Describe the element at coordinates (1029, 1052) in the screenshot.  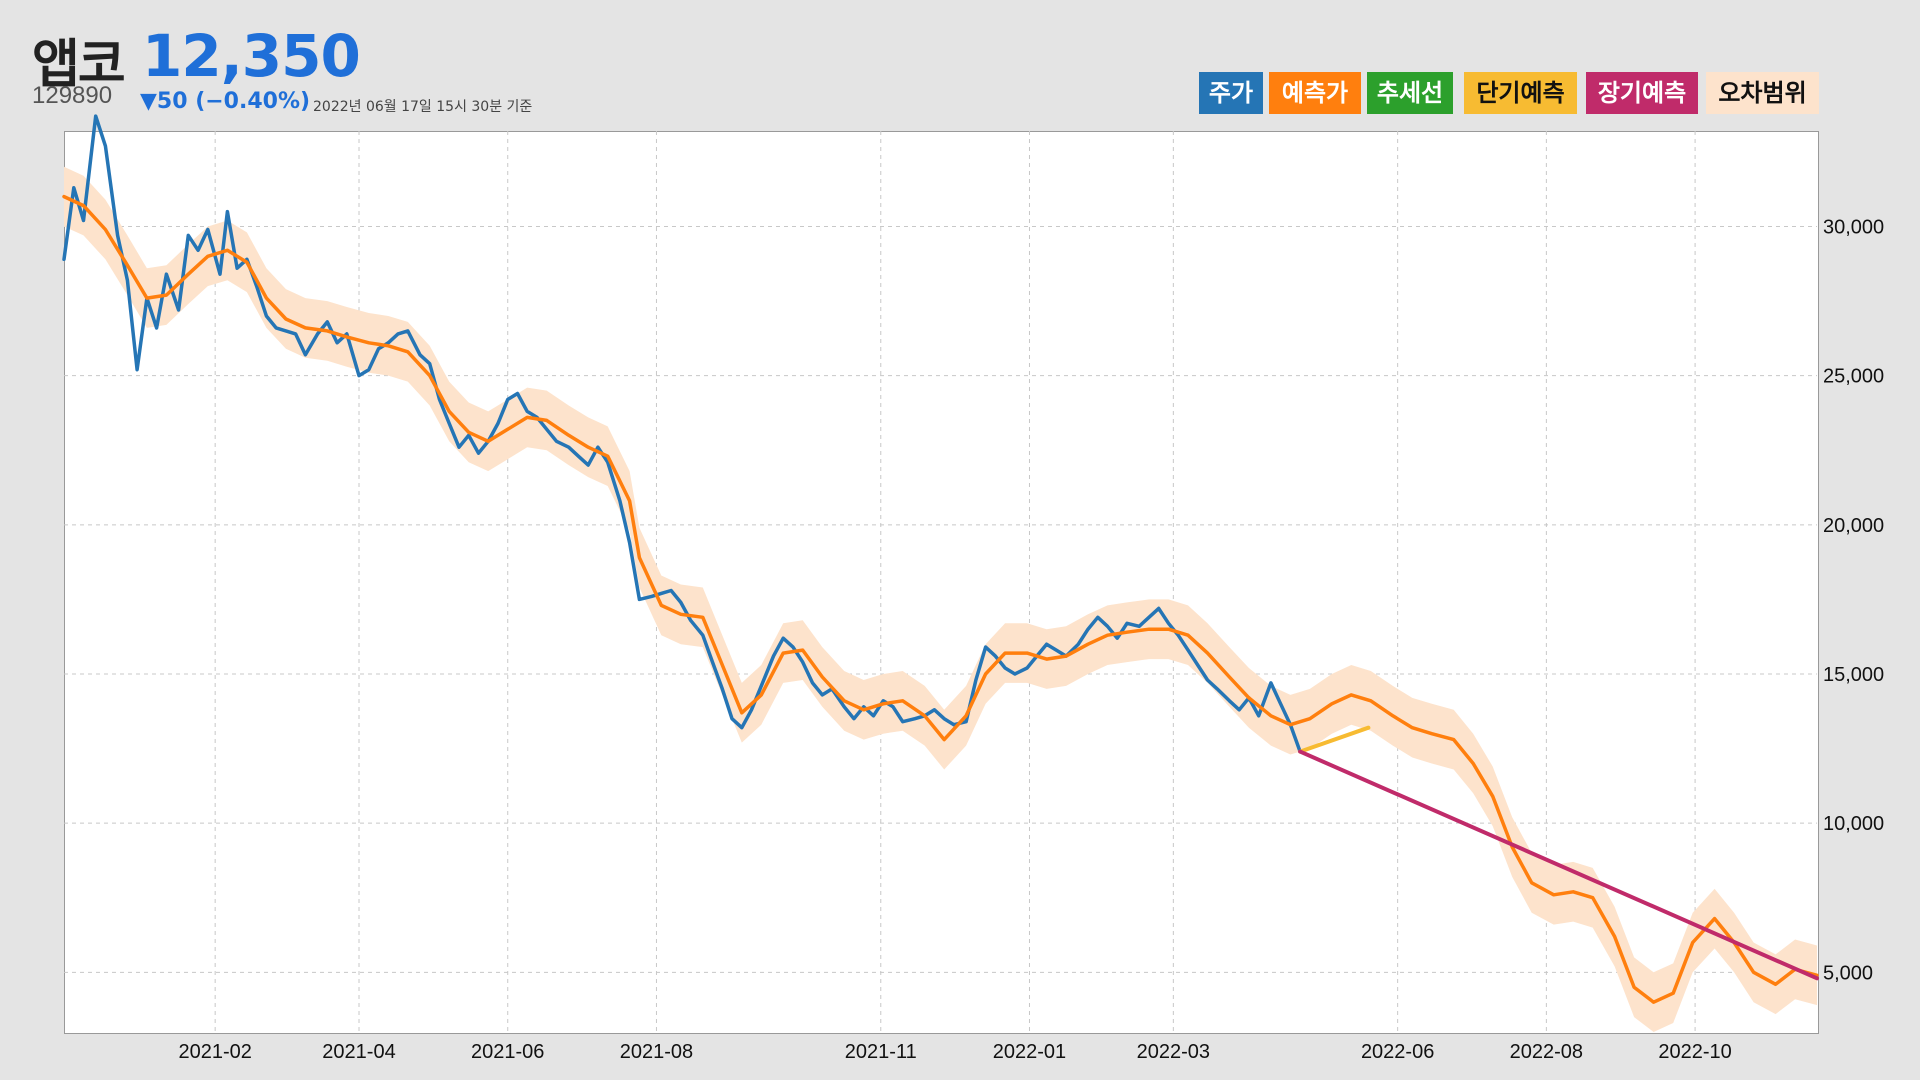
I see `x-tick-label: 2022-01` at that location.